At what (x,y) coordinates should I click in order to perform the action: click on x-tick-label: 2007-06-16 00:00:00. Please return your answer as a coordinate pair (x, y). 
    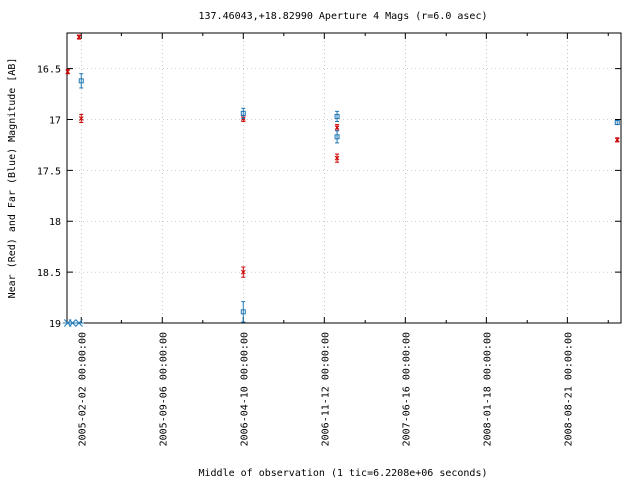
    Looking at the image, I should click on (406, 389).